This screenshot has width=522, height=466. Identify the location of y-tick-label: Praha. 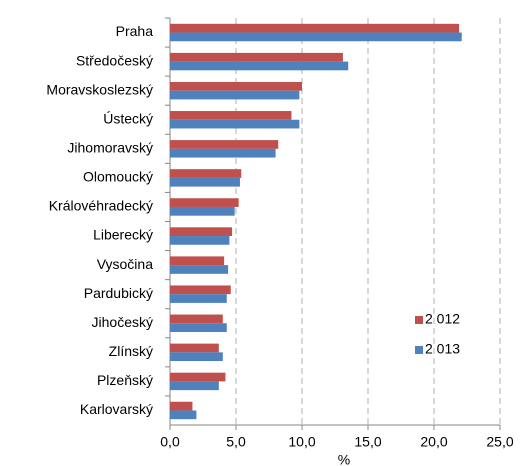
(135, 31).